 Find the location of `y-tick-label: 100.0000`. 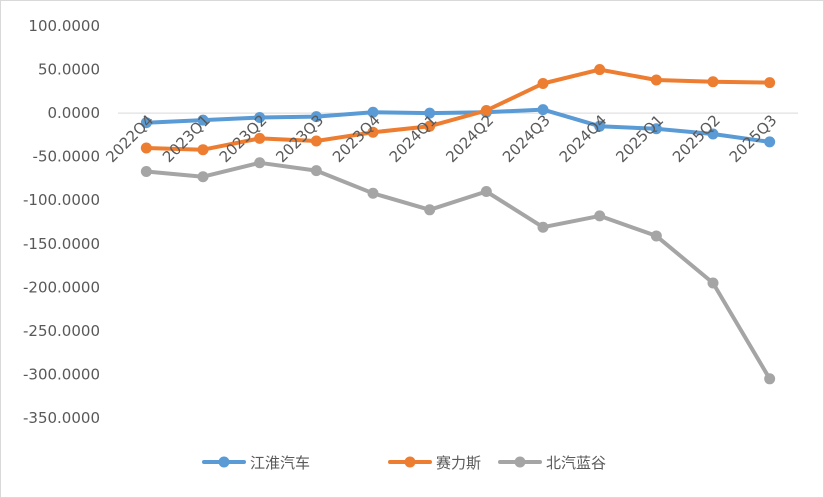

y-tick-label: 100.0000 is located at coordinates (64, 26).